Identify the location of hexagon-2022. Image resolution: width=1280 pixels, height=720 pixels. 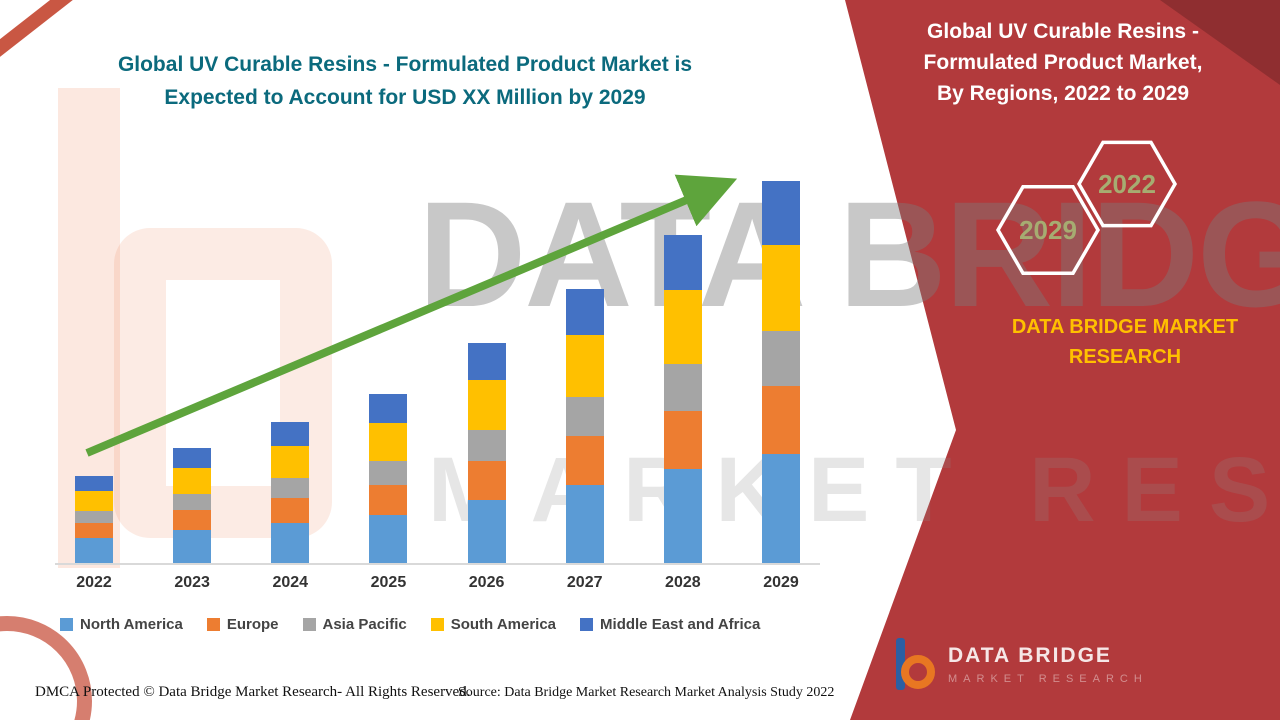
(1127, 184).